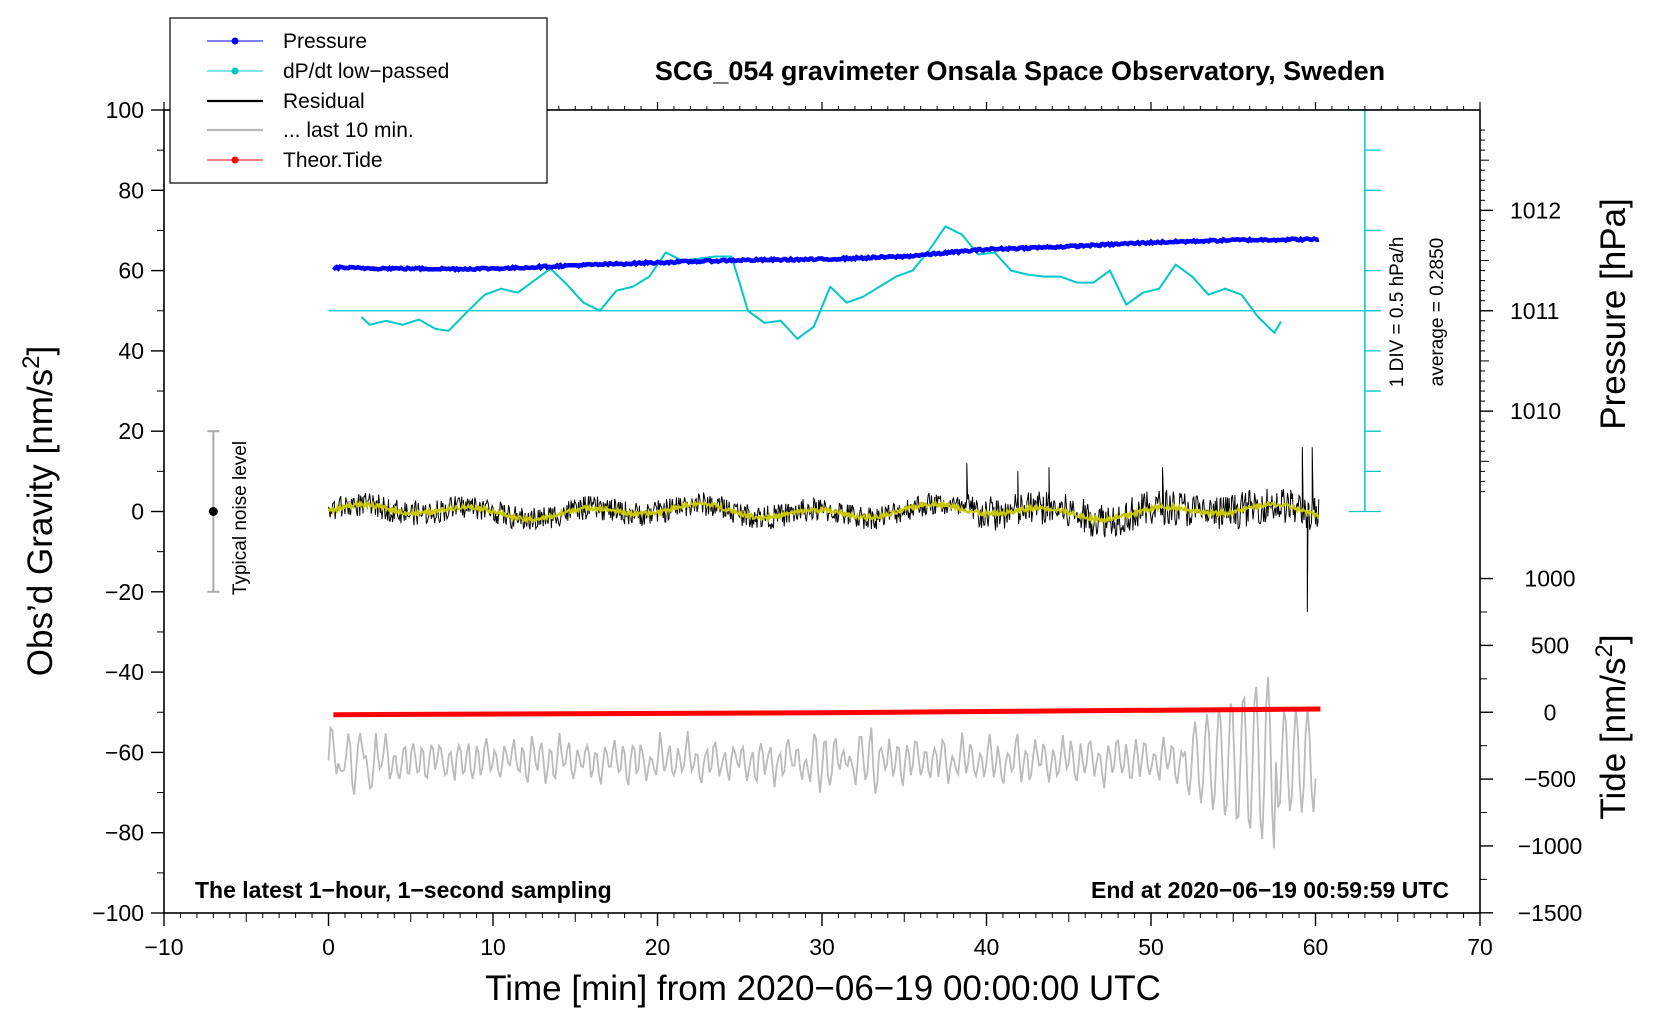  I want to click on noise-level-label: Typical noise level, so click(240, 518).